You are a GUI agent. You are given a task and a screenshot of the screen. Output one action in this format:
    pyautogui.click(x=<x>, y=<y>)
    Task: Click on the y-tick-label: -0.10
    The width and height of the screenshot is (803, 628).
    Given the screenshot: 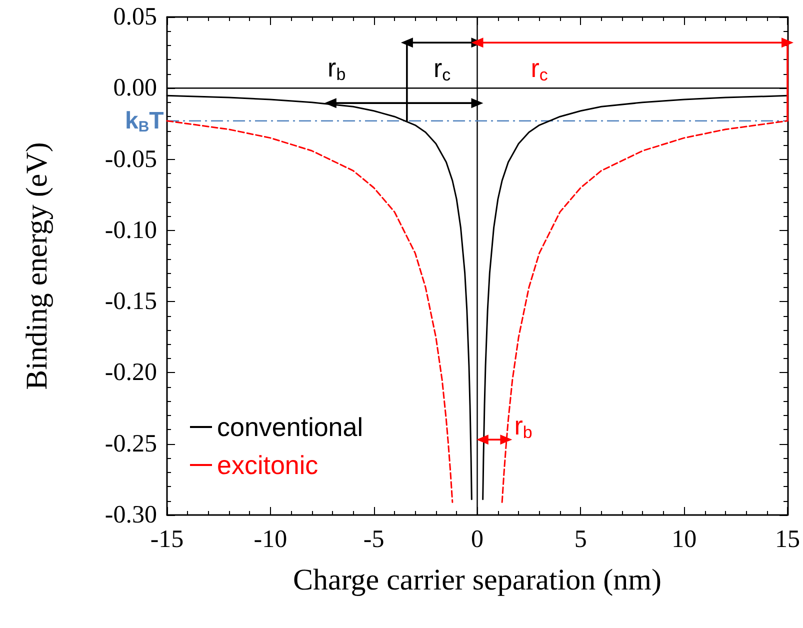 What is the action you would take?
    pyautogui.click(x=130, y=230)
    